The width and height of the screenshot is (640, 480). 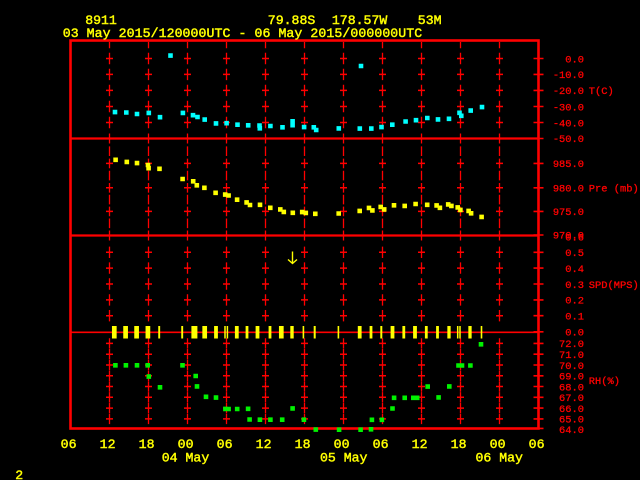 I want to click on svg-text: 0.4, so click(x=574, y=270).